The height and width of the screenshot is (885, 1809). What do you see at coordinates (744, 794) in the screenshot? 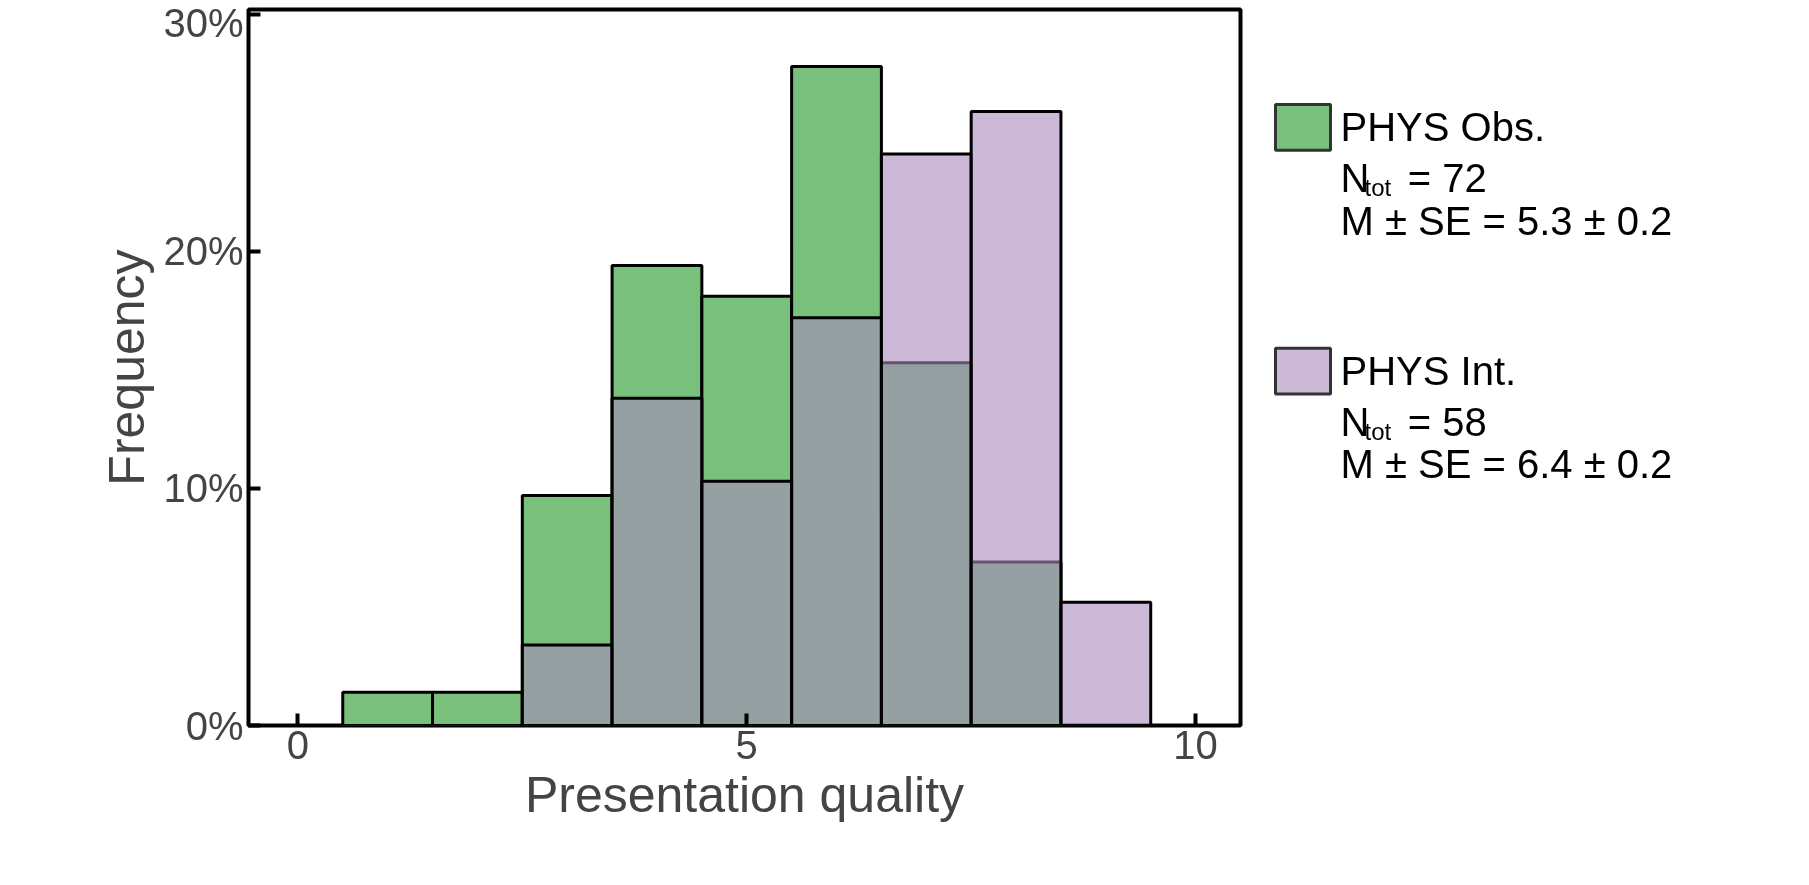
I see `x-axis-title: Presentation quality` at bounding box center [744, 794].